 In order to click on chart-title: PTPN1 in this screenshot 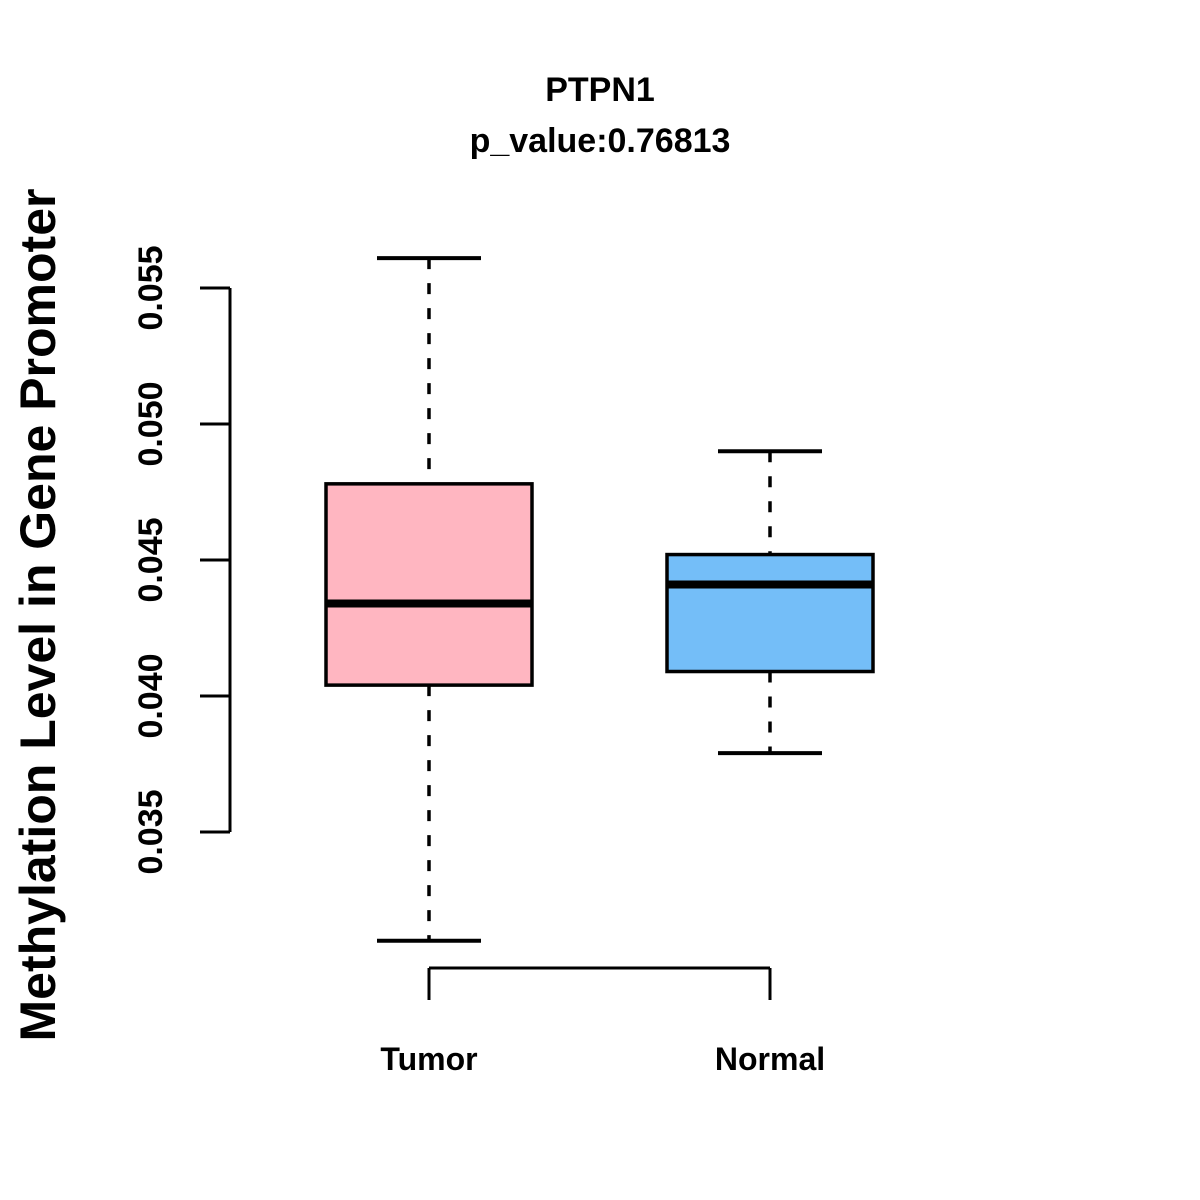, I will do `click(600, 90)`.